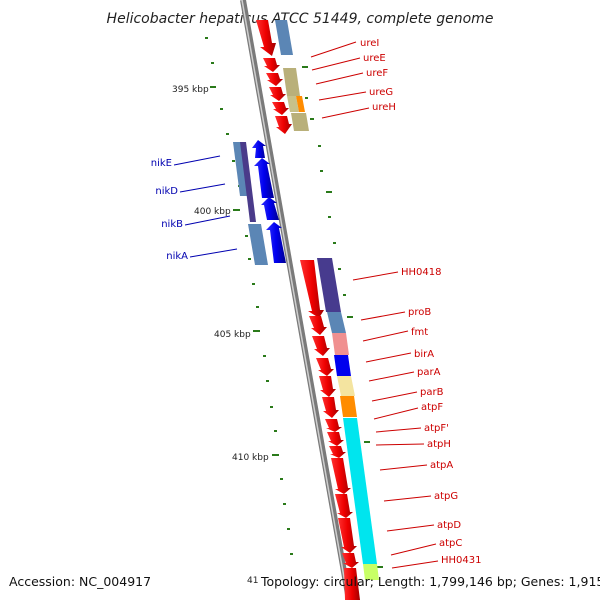 The height and width of the screenshot is (600, 600). What do you see at coordinates (190, 90) in the screenshot?
I see `tick-label-395: 395 kbp` at bounding box center [190, 90].